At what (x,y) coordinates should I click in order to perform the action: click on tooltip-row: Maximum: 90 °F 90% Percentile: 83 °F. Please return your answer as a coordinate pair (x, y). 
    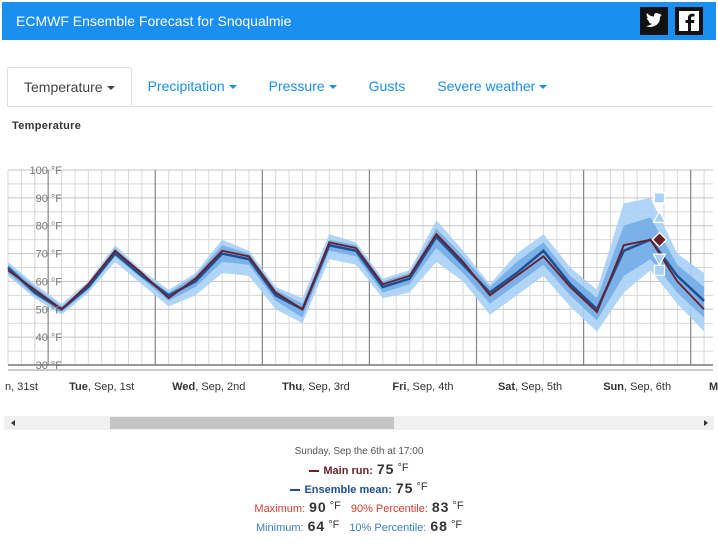
    Looking at the image, I should click on (359, 508).